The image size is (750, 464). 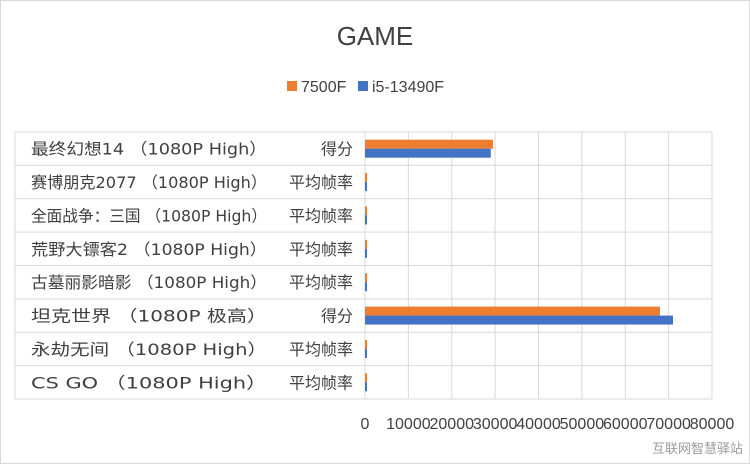 What do you see at coordinates (321, 249) in the screenshot?
I see `category-label-4: 平均帧率` at bounding box center [321, 249].